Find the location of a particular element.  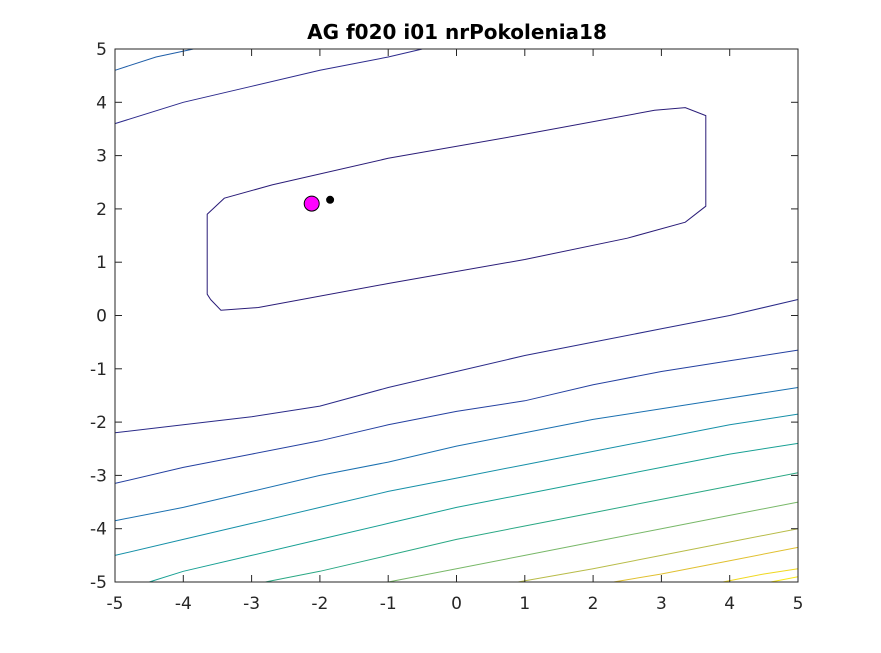

x-tick-label: 3 is located at coordinates (661, 604).